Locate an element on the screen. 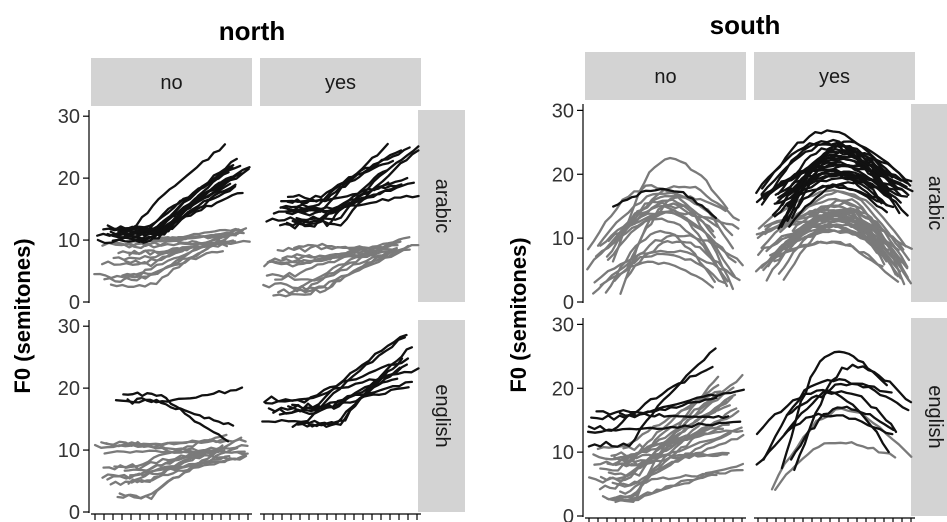 The image size is (947, 522). facet-title-south: south is located at coordinates (745, 25).